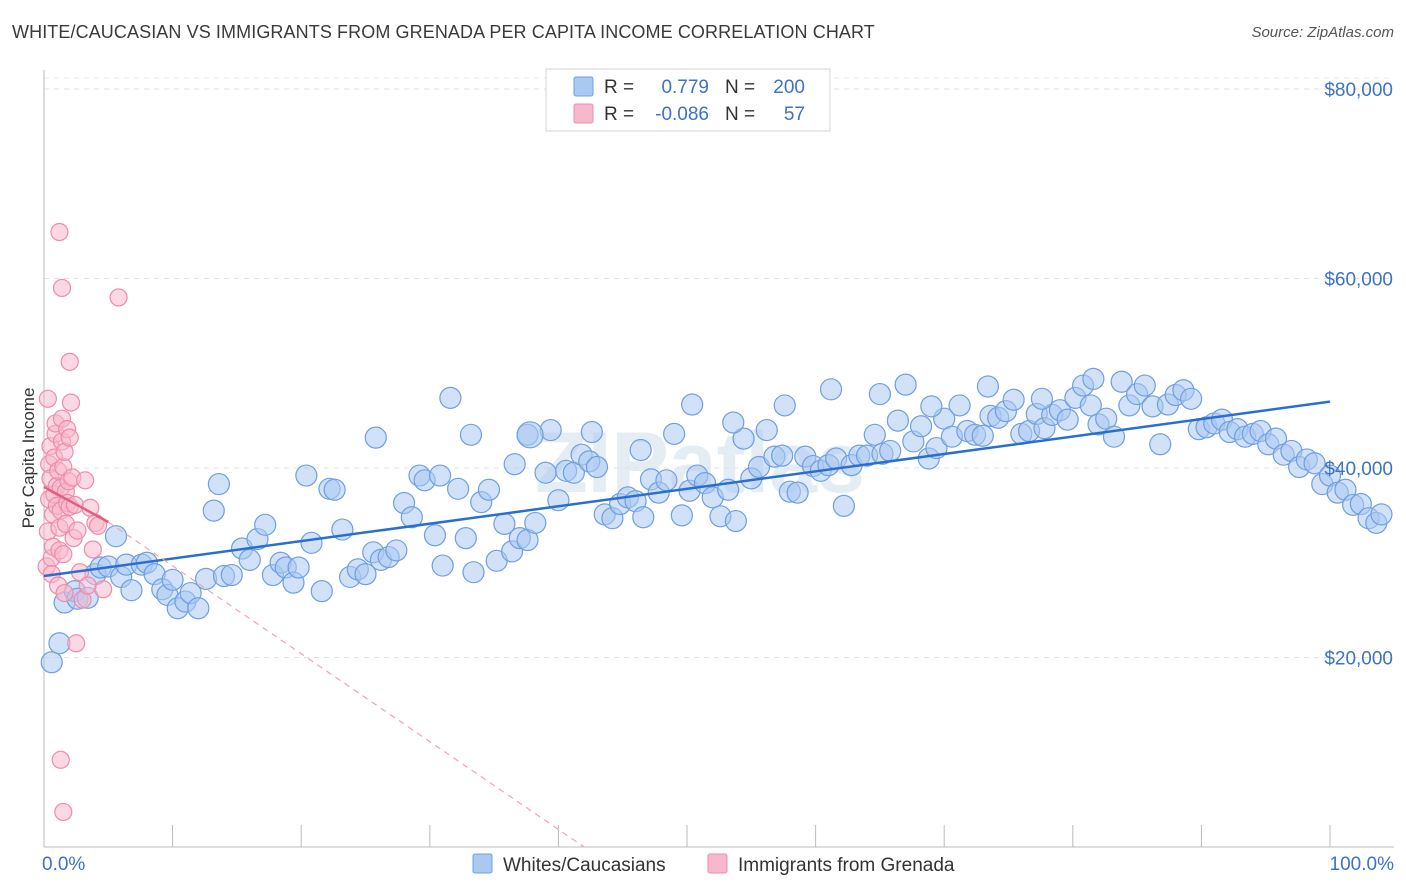 The height and width of the screenshot is (892, 1406). What do you see at coordinates (584, 865) in the screenshot?
I see `bottom-legend-label-whites: Whites/Caucasians` at bounding box center [584, 865].